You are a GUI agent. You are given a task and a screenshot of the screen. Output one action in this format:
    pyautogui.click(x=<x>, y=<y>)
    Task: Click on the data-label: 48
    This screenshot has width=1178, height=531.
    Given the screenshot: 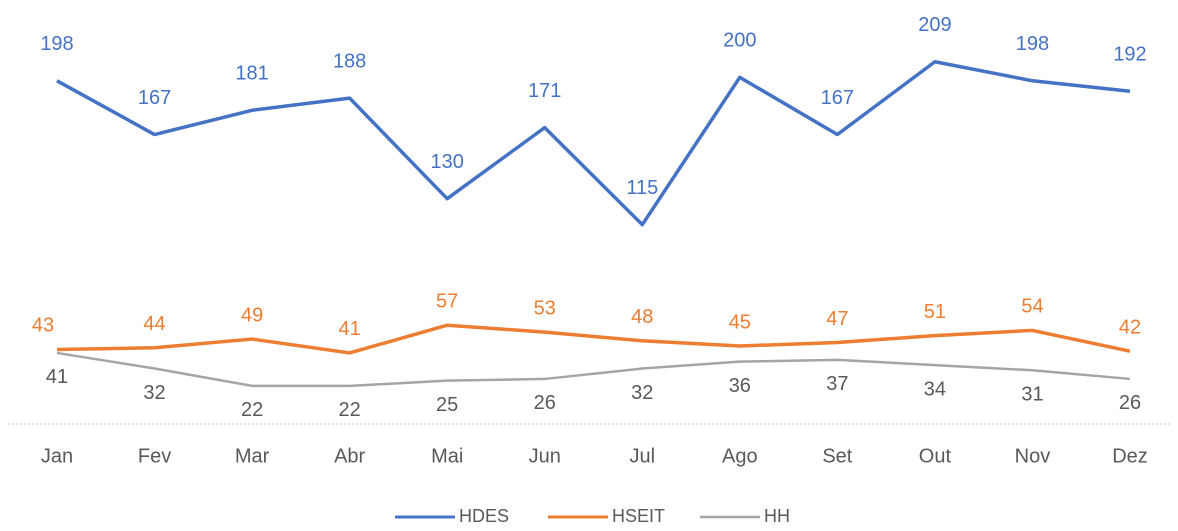 What is the action you would take?
    pyautogui.click(x=642, y=317)
    